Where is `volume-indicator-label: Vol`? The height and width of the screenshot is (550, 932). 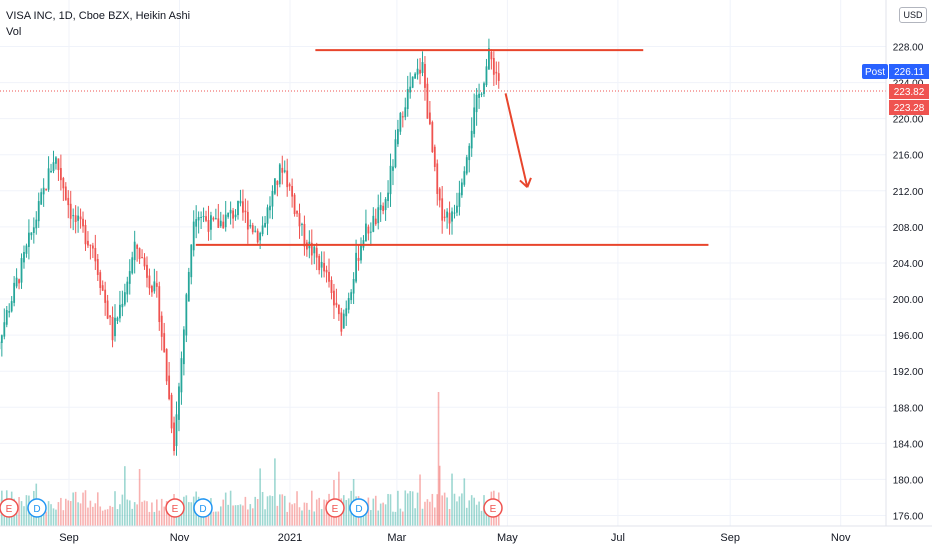 volume-indicator-label: Vol is located at coordinates (14, 32).